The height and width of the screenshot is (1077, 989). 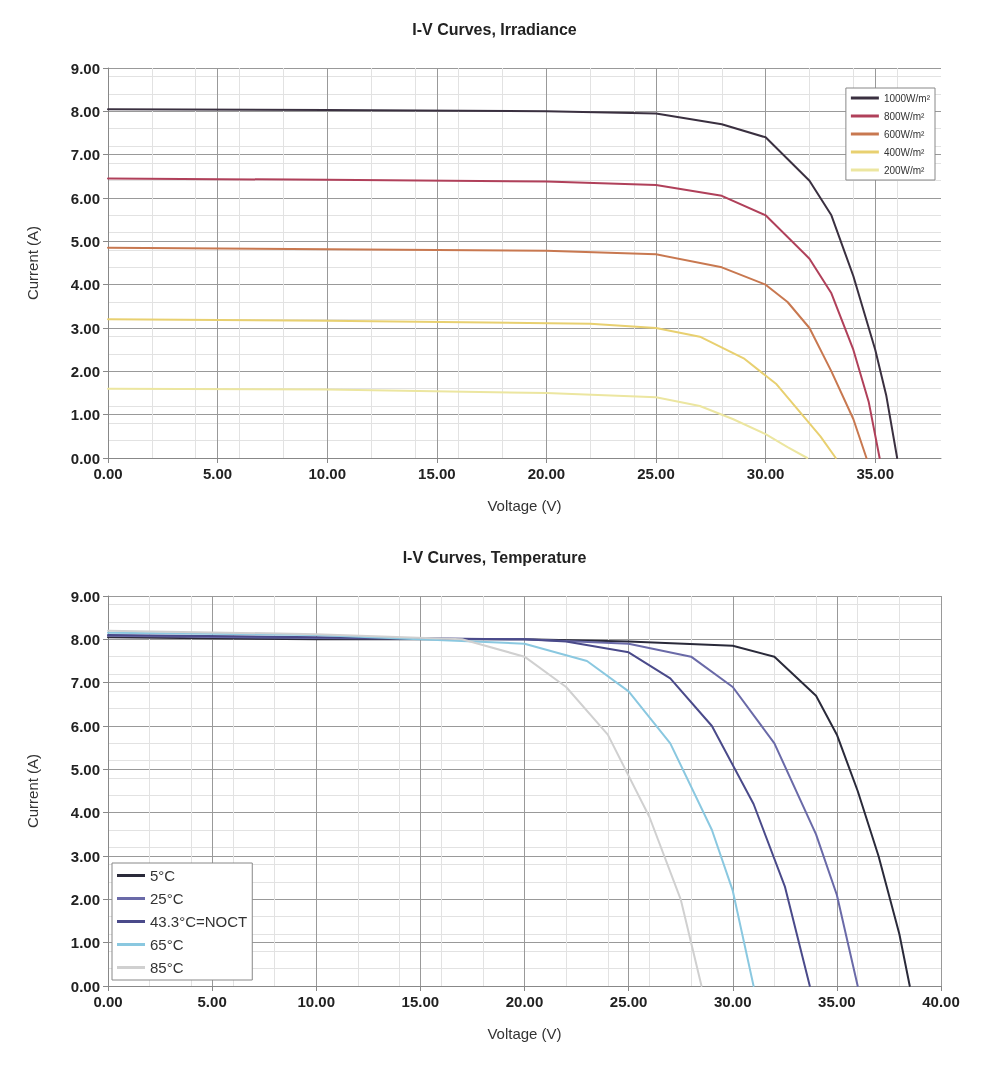 What do you see at coordinates (904, 116) in the screenshot?
I see `legend-label: 800W/m²` at bounding box center [904, 116].